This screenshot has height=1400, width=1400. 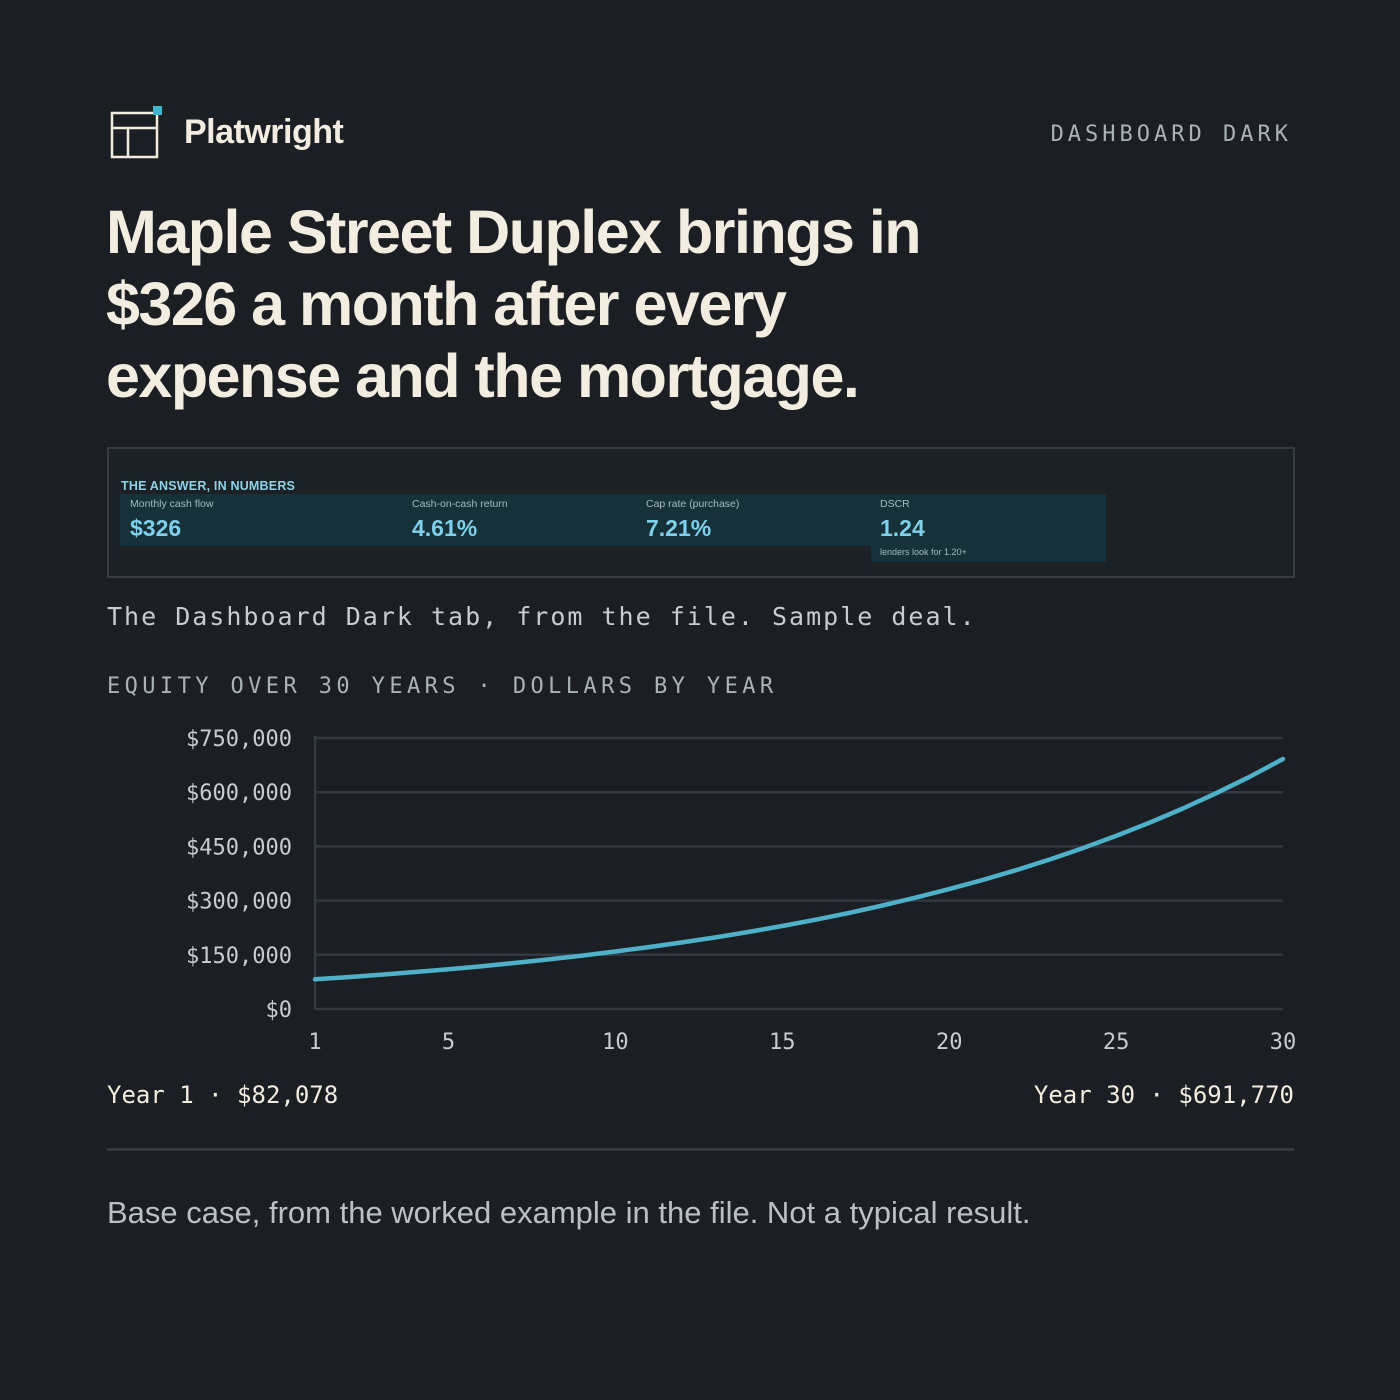 I want to click on metric-cap-rate: Cap rate (purchase) 7.21%, so click(x=692, y=518).